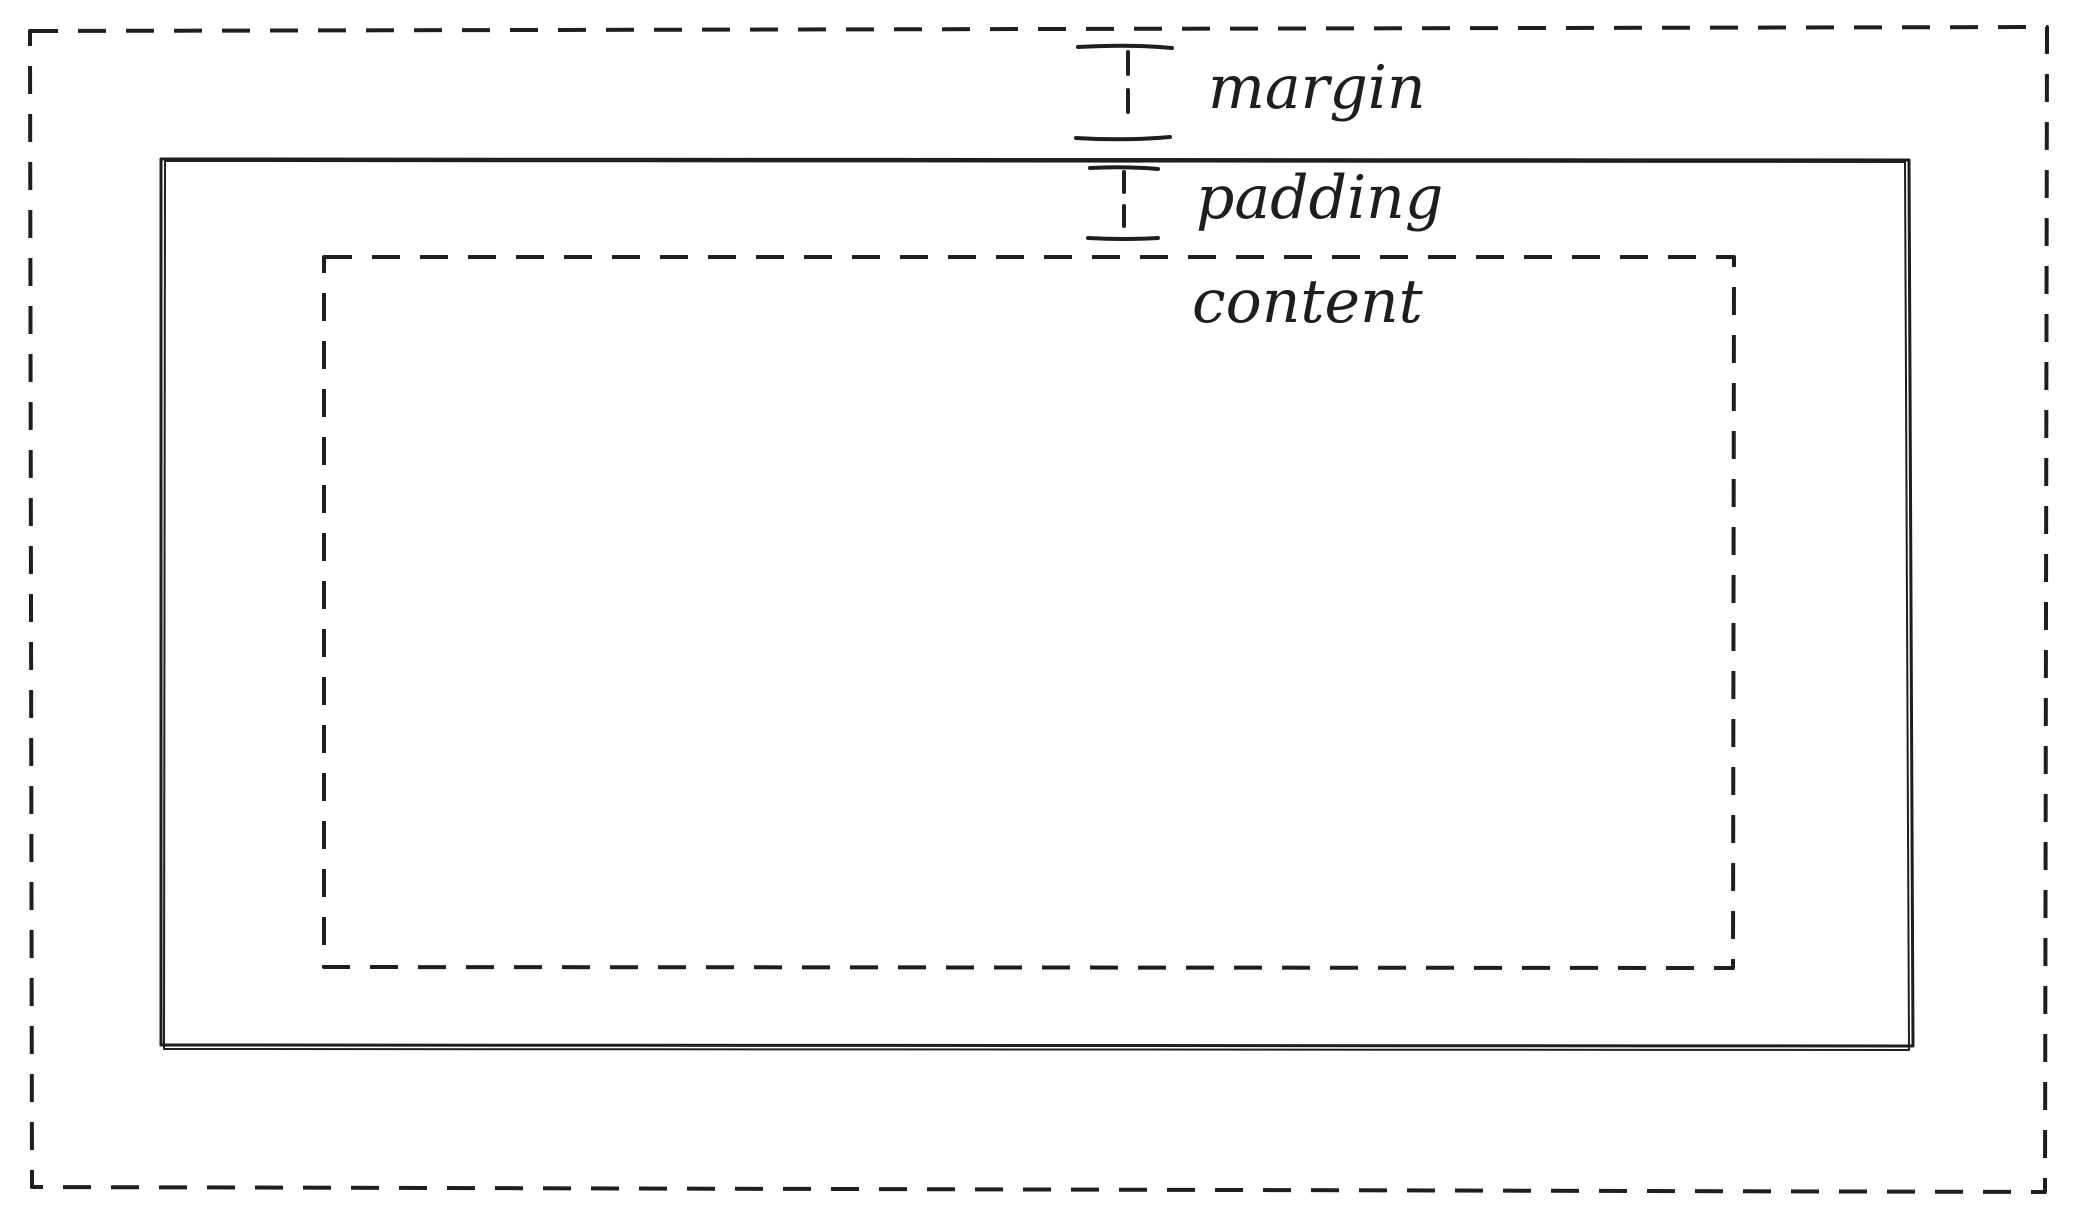 The image size is (2075, 1216). I want to click on padding-dimension-marker, so click(1123, 203).